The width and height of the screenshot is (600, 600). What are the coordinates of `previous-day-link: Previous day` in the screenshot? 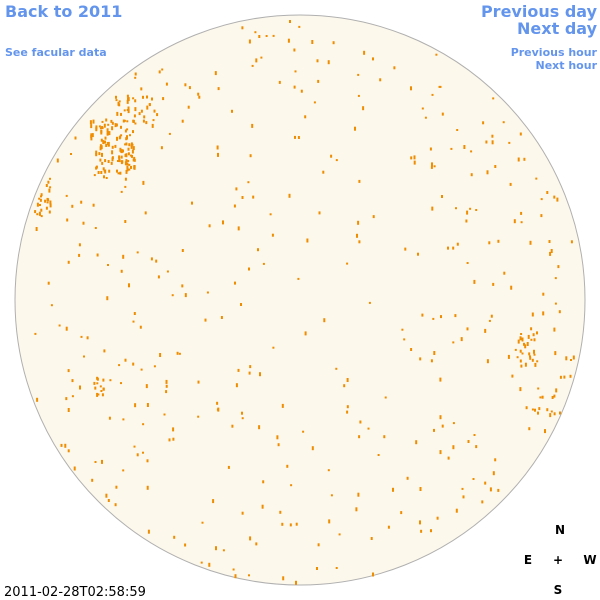 It's located at (539, 11).